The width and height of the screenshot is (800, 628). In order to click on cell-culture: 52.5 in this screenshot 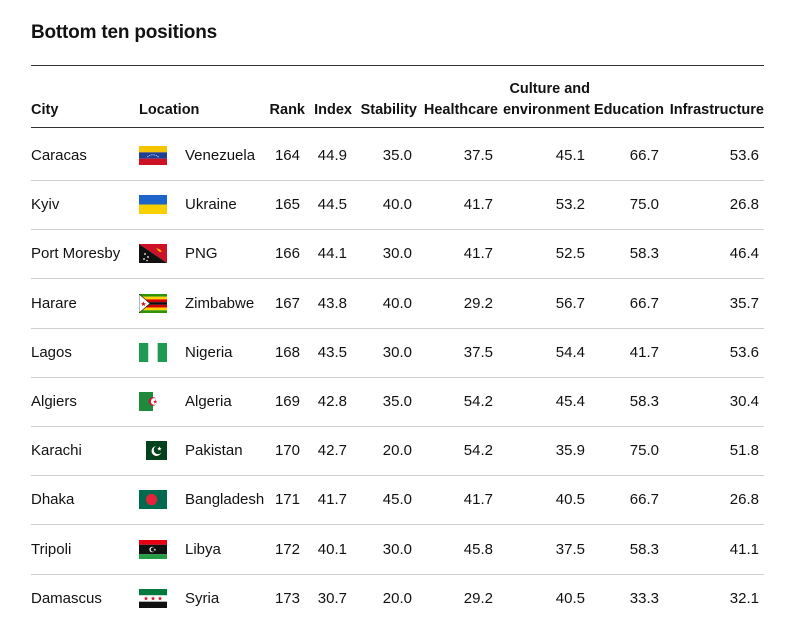, I will do `click(570, 254)`.